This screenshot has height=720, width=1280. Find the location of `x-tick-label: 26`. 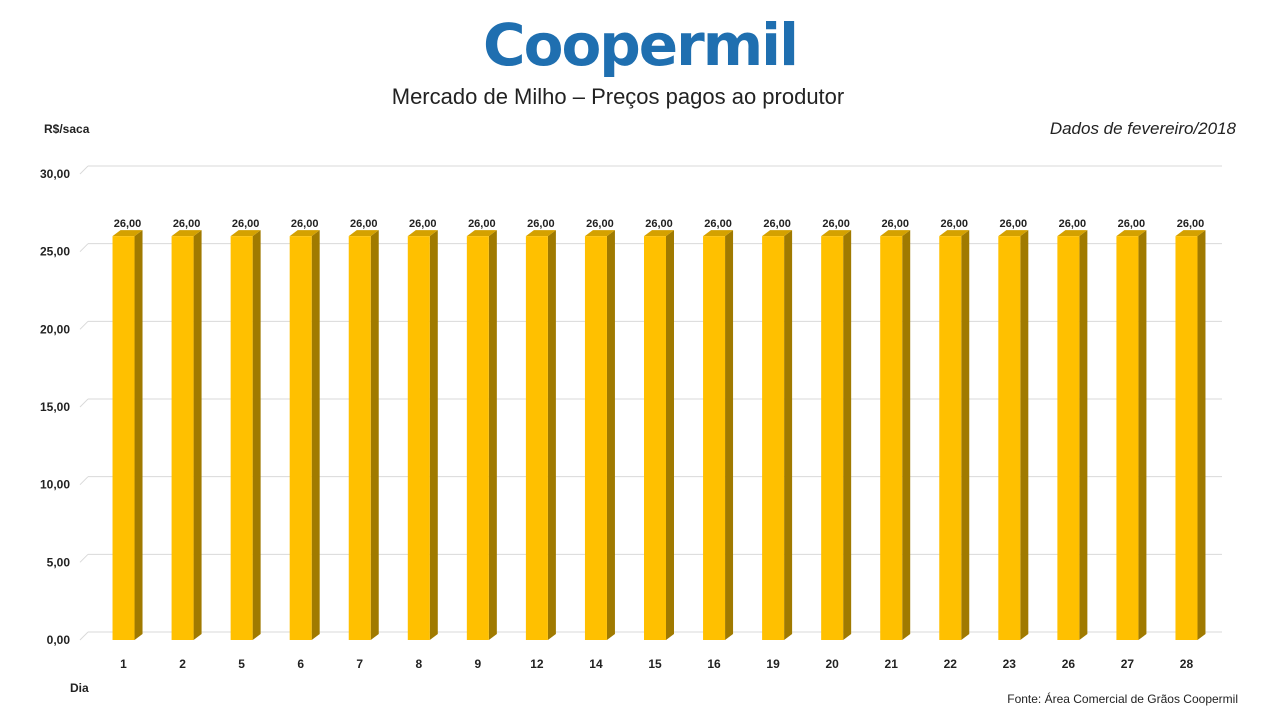

x-tick-label: 26 is located at coordinates (1069, 664).